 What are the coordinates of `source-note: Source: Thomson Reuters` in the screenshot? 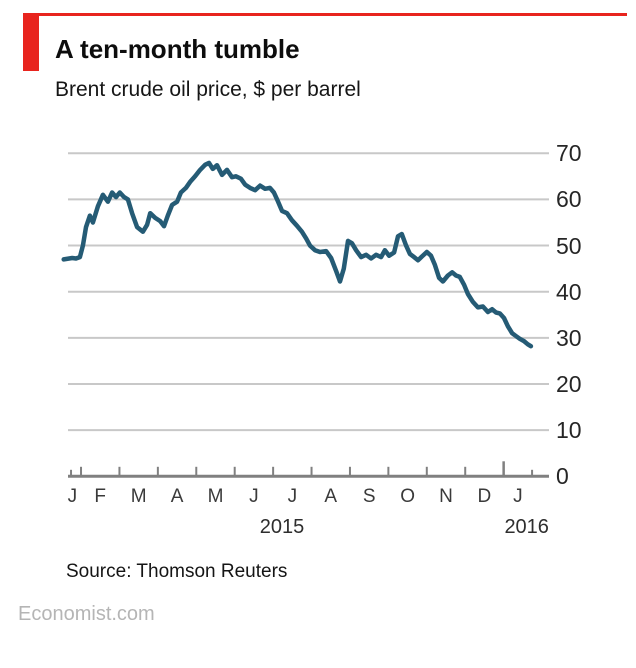 It's located at (177, 571).